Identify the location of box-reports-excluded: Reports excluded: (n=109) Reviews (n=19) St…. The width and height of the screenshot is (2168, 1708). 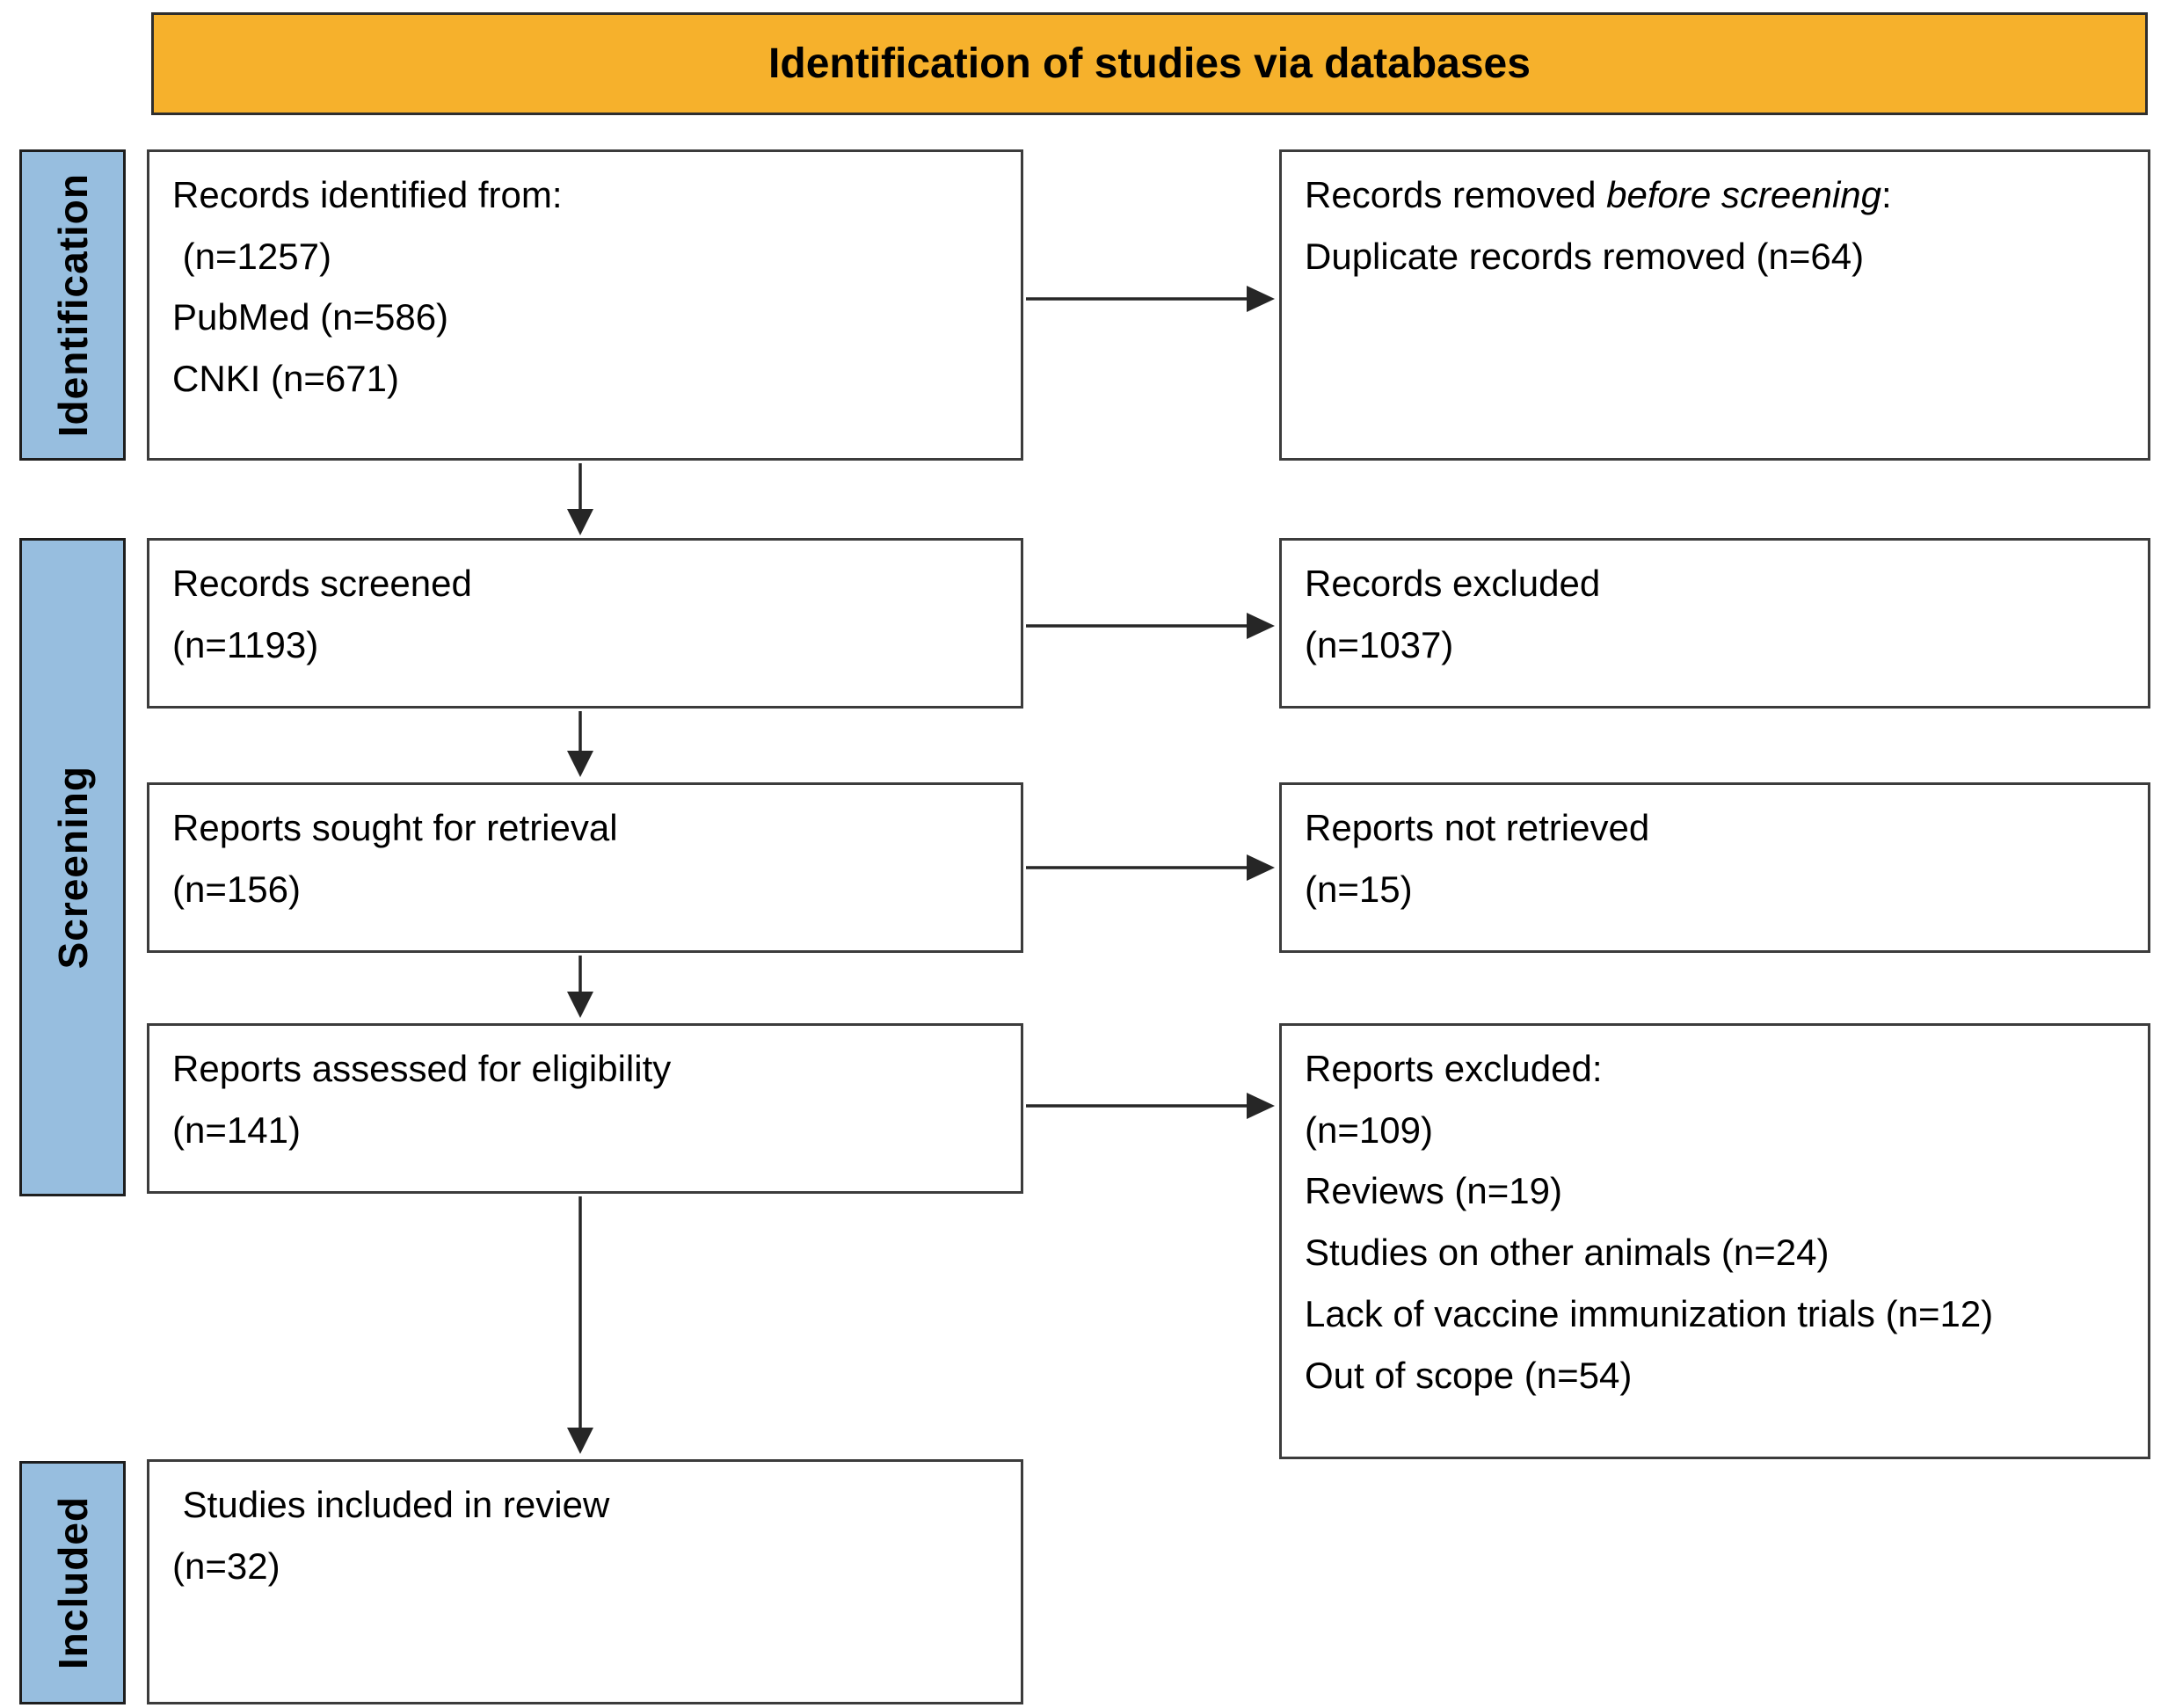
(1714, 1241).